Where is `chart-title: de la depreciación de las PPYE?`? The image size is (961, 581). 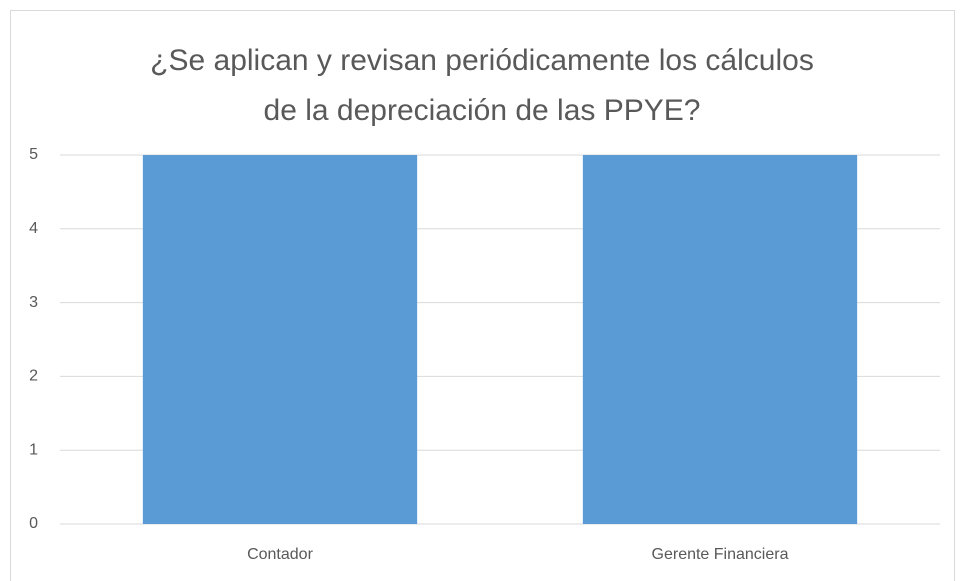 chart-title: de la depreciación de las PPYE? is located at coordinates (482, 110).